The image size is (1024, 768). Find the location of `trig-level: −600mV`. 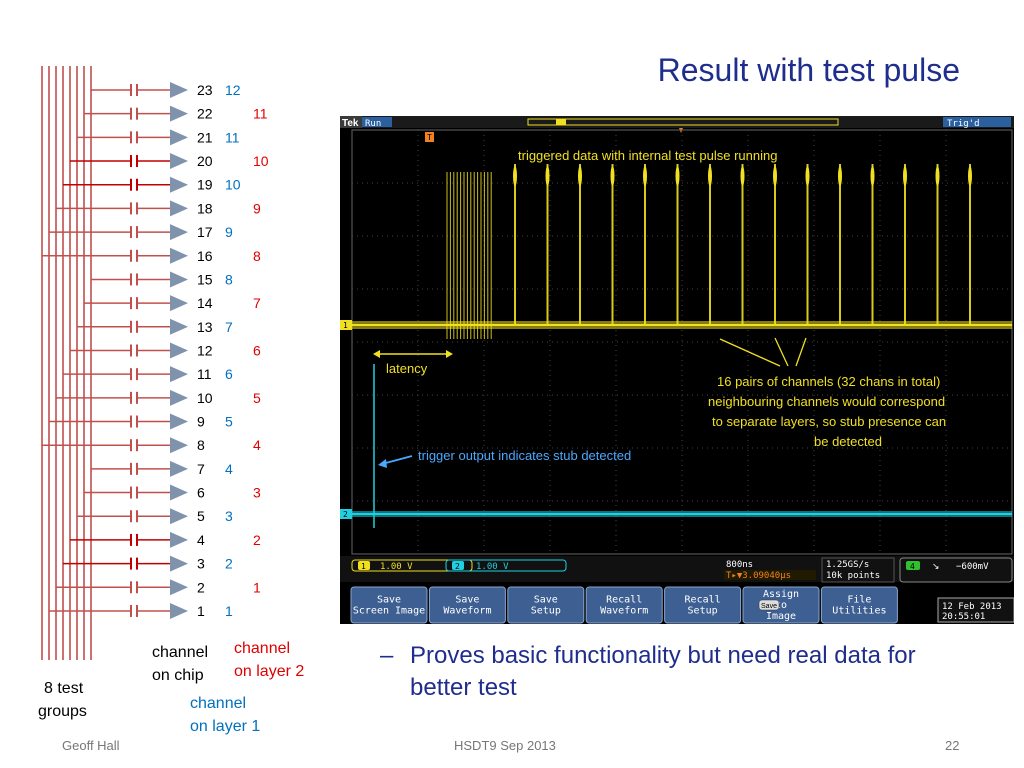

trig-level: −600mV is located at coordinates (972, 567).